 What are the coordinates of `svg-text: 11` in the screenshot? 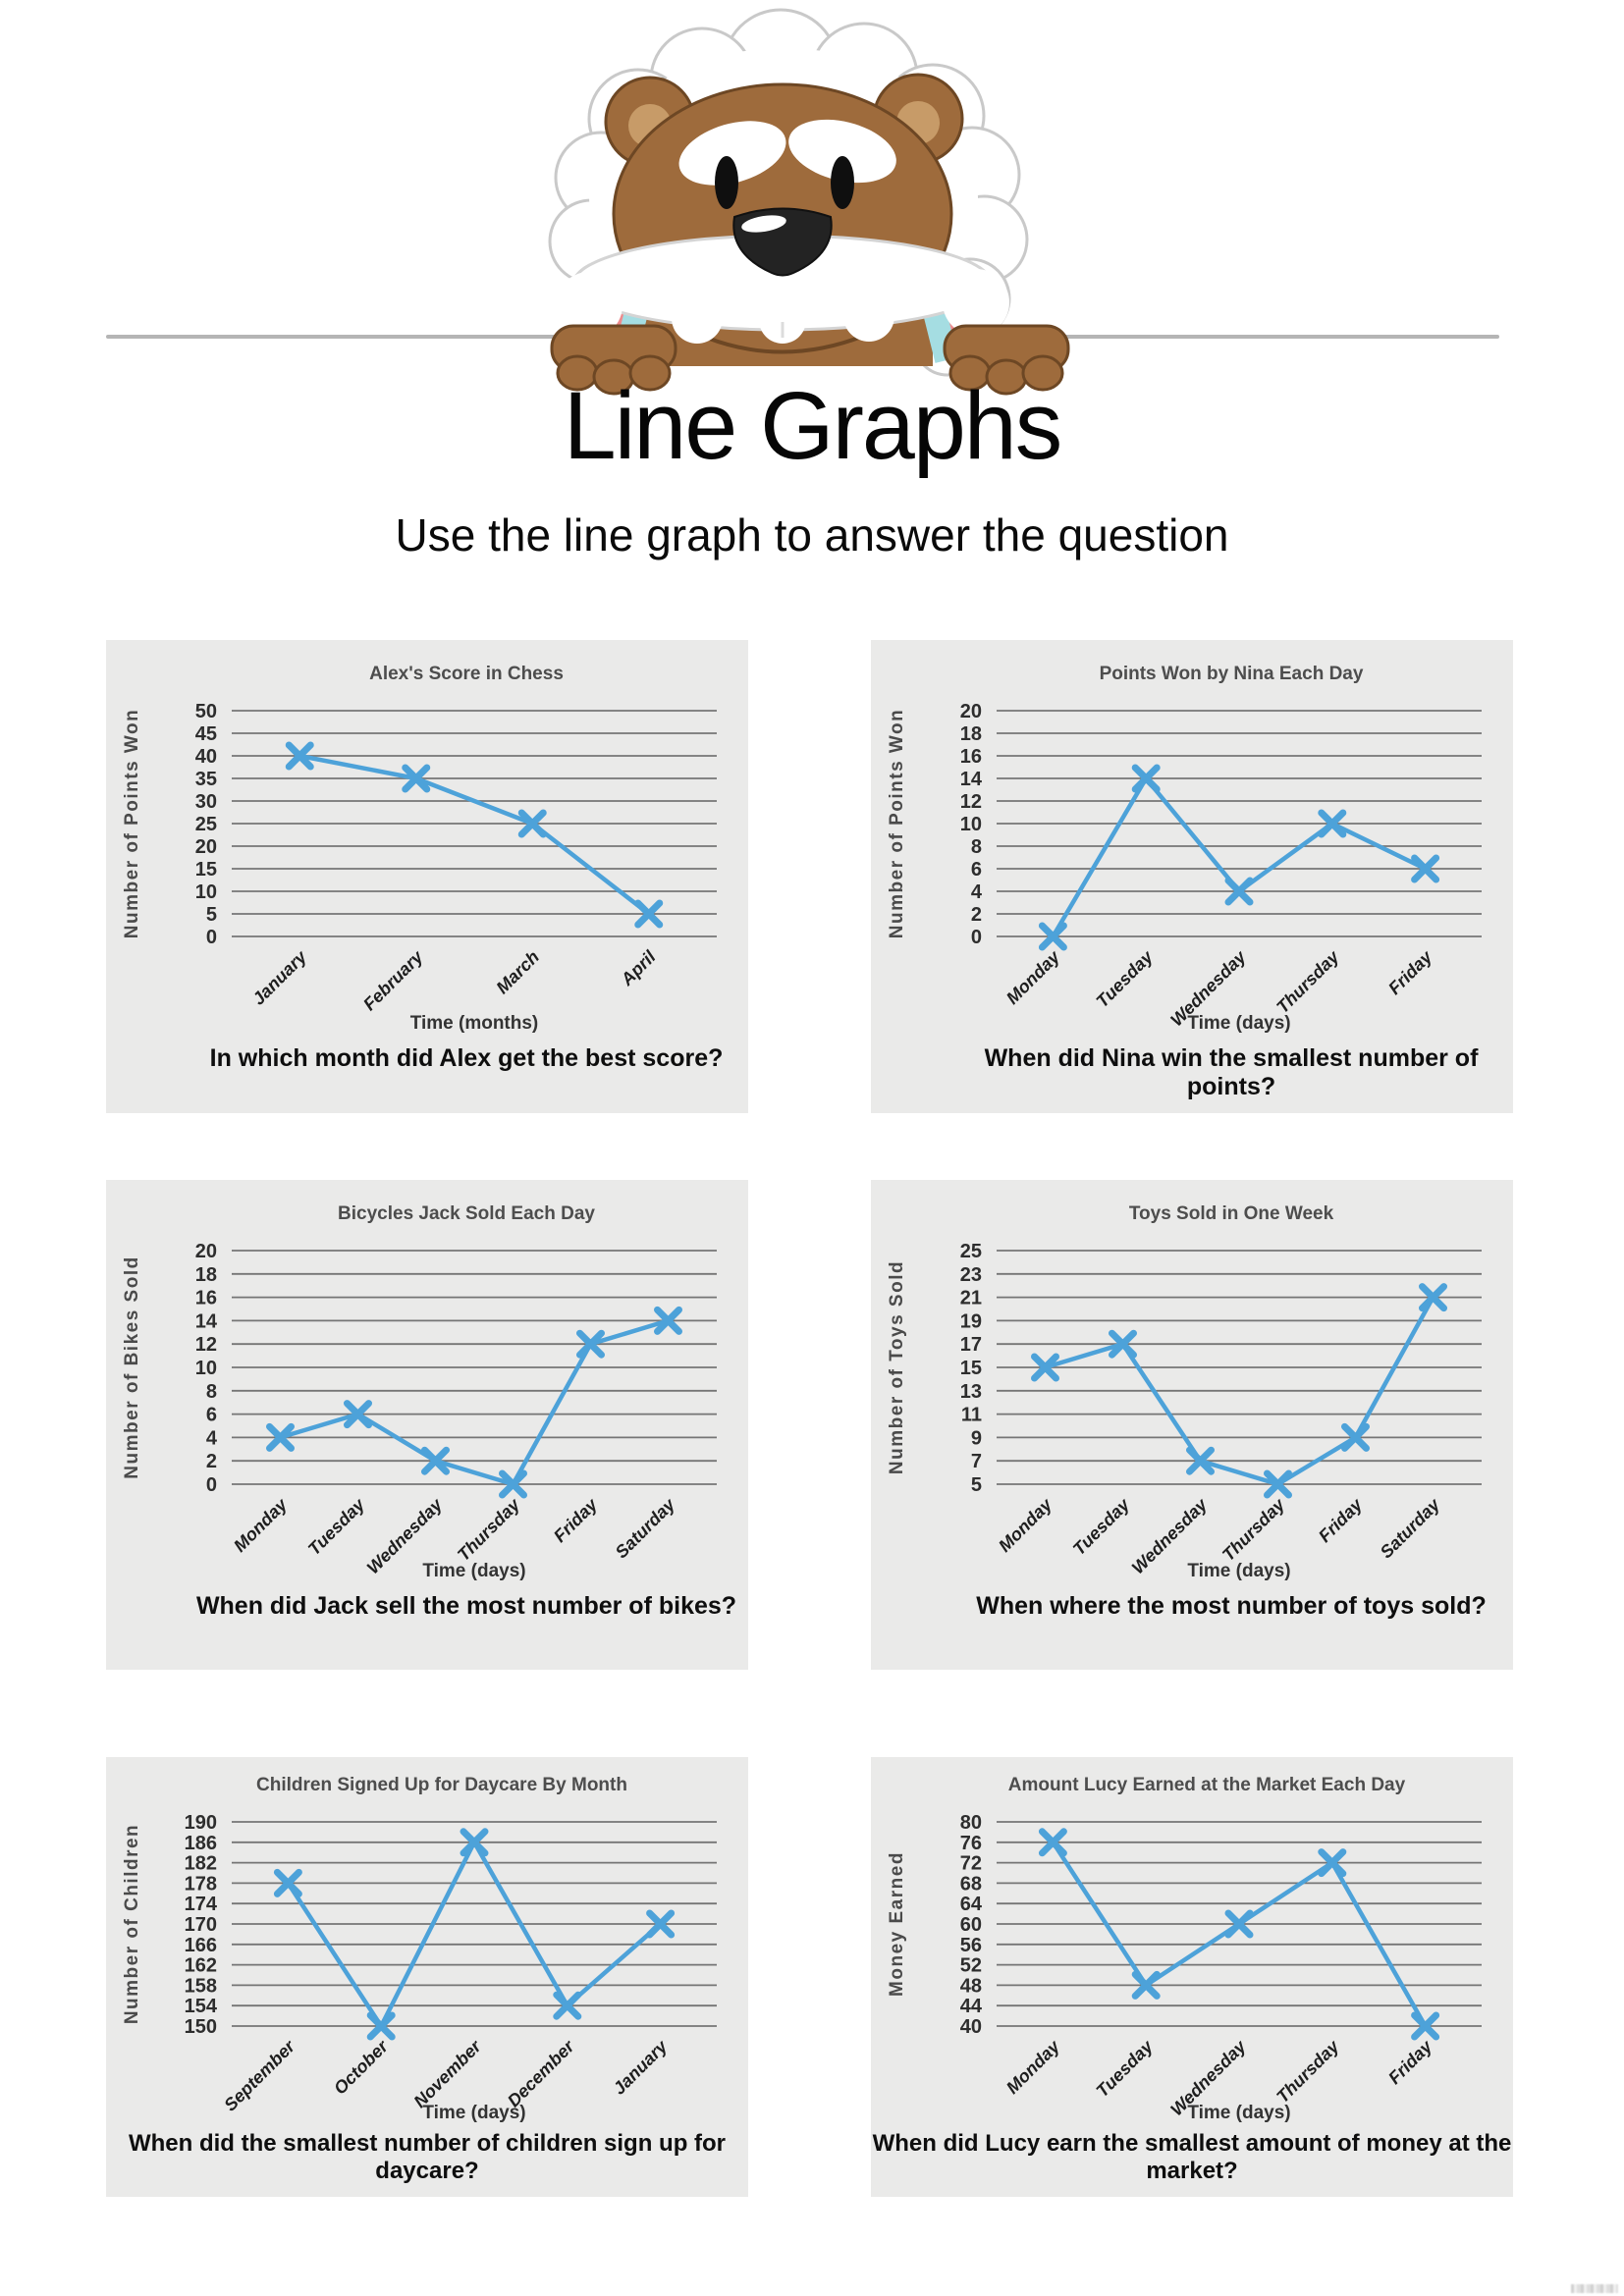 It's located at (971, 1415).